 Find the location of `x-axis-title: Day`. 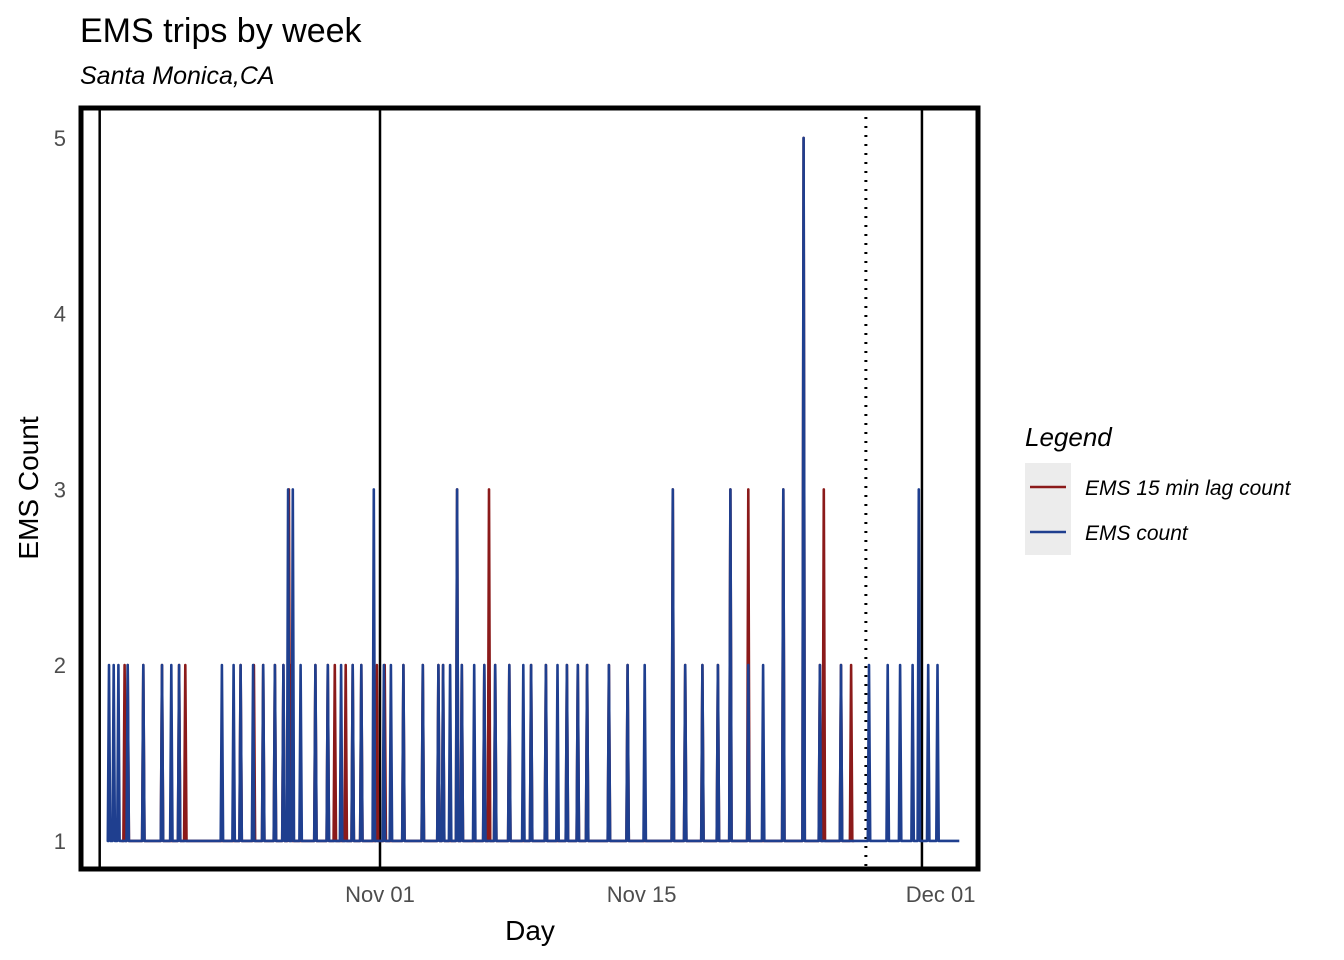

x-axis-title: Day is located at coordinates (530, 930).